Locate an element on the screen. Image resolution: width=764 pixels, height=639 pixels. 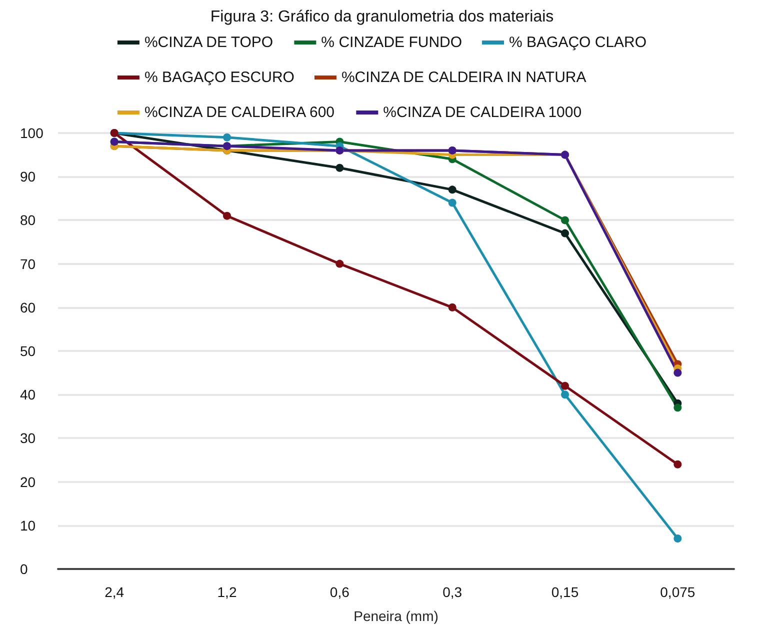
y-tick-label: 50 is located at coordinates (28, 351).